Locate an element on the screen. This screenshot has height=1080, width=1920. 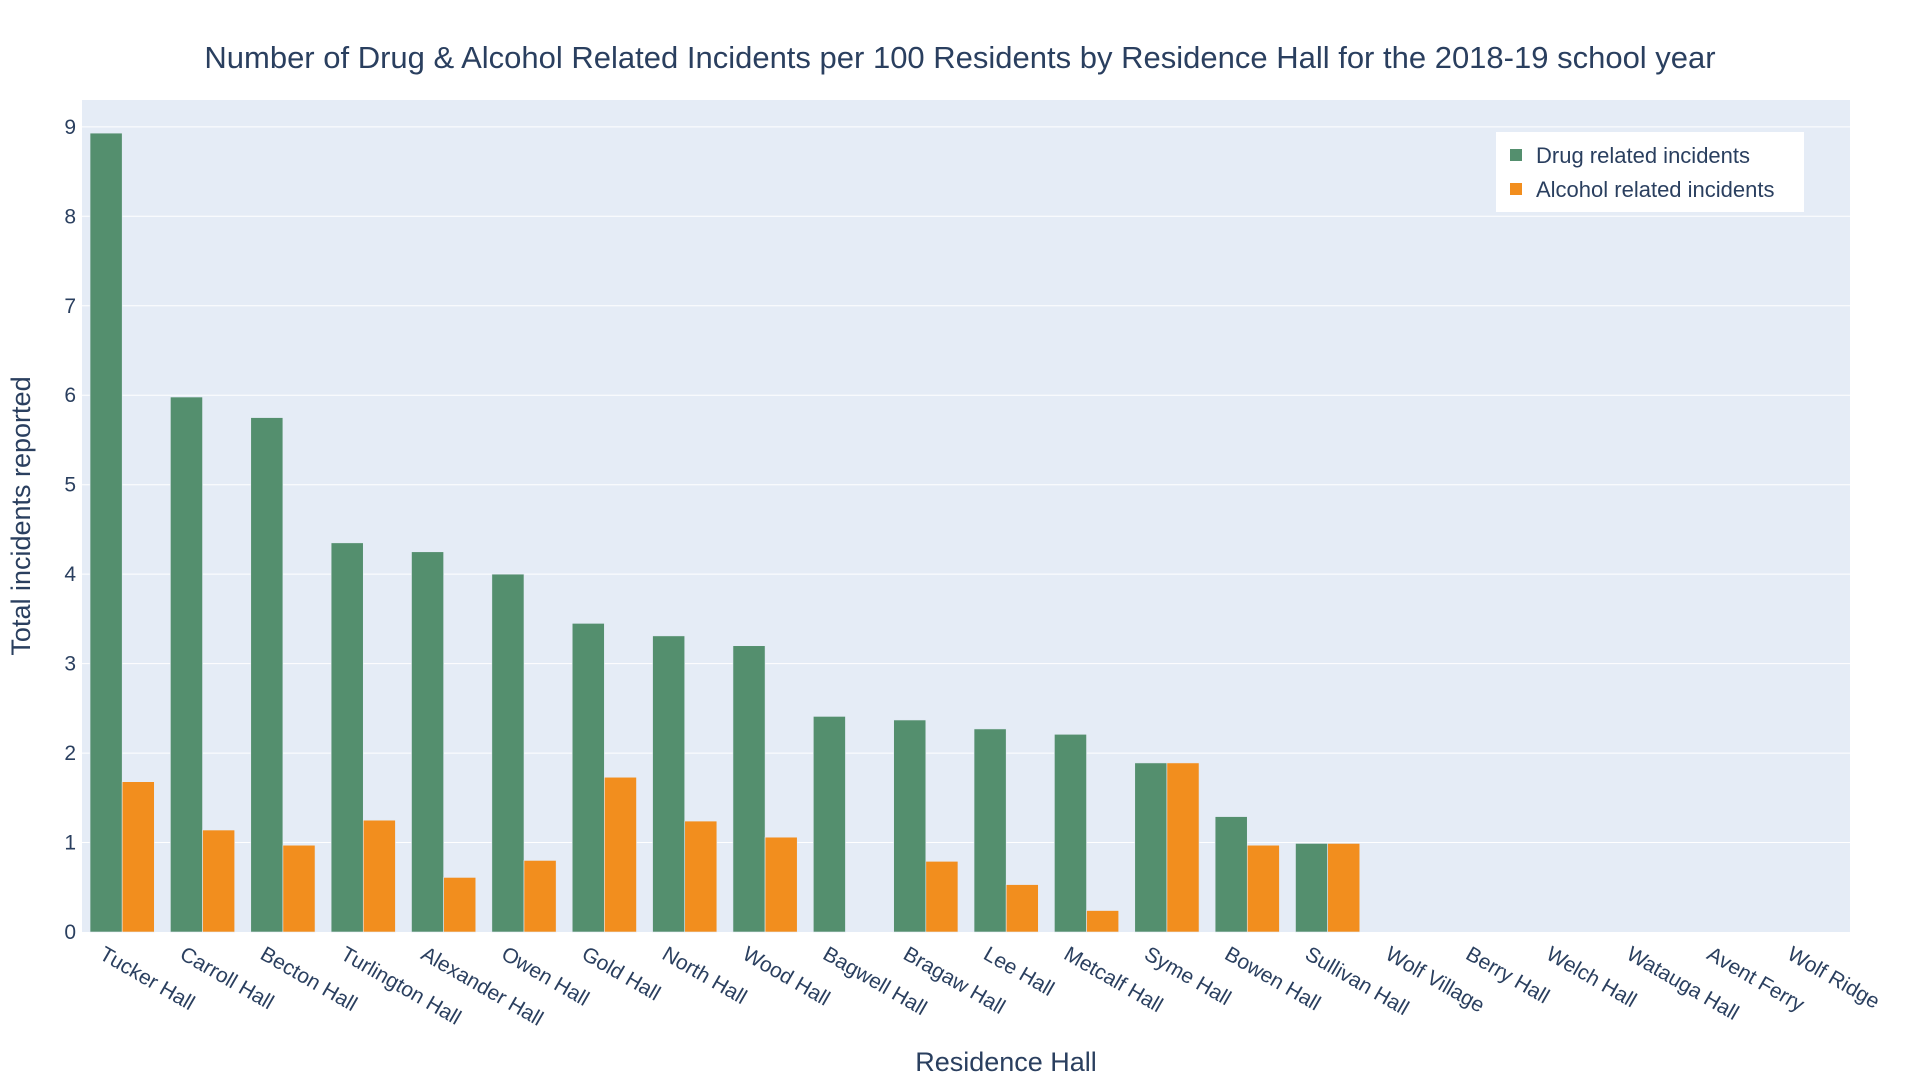
legend-label-drug: Drug related incidents is located at coordinates (1643, 155).